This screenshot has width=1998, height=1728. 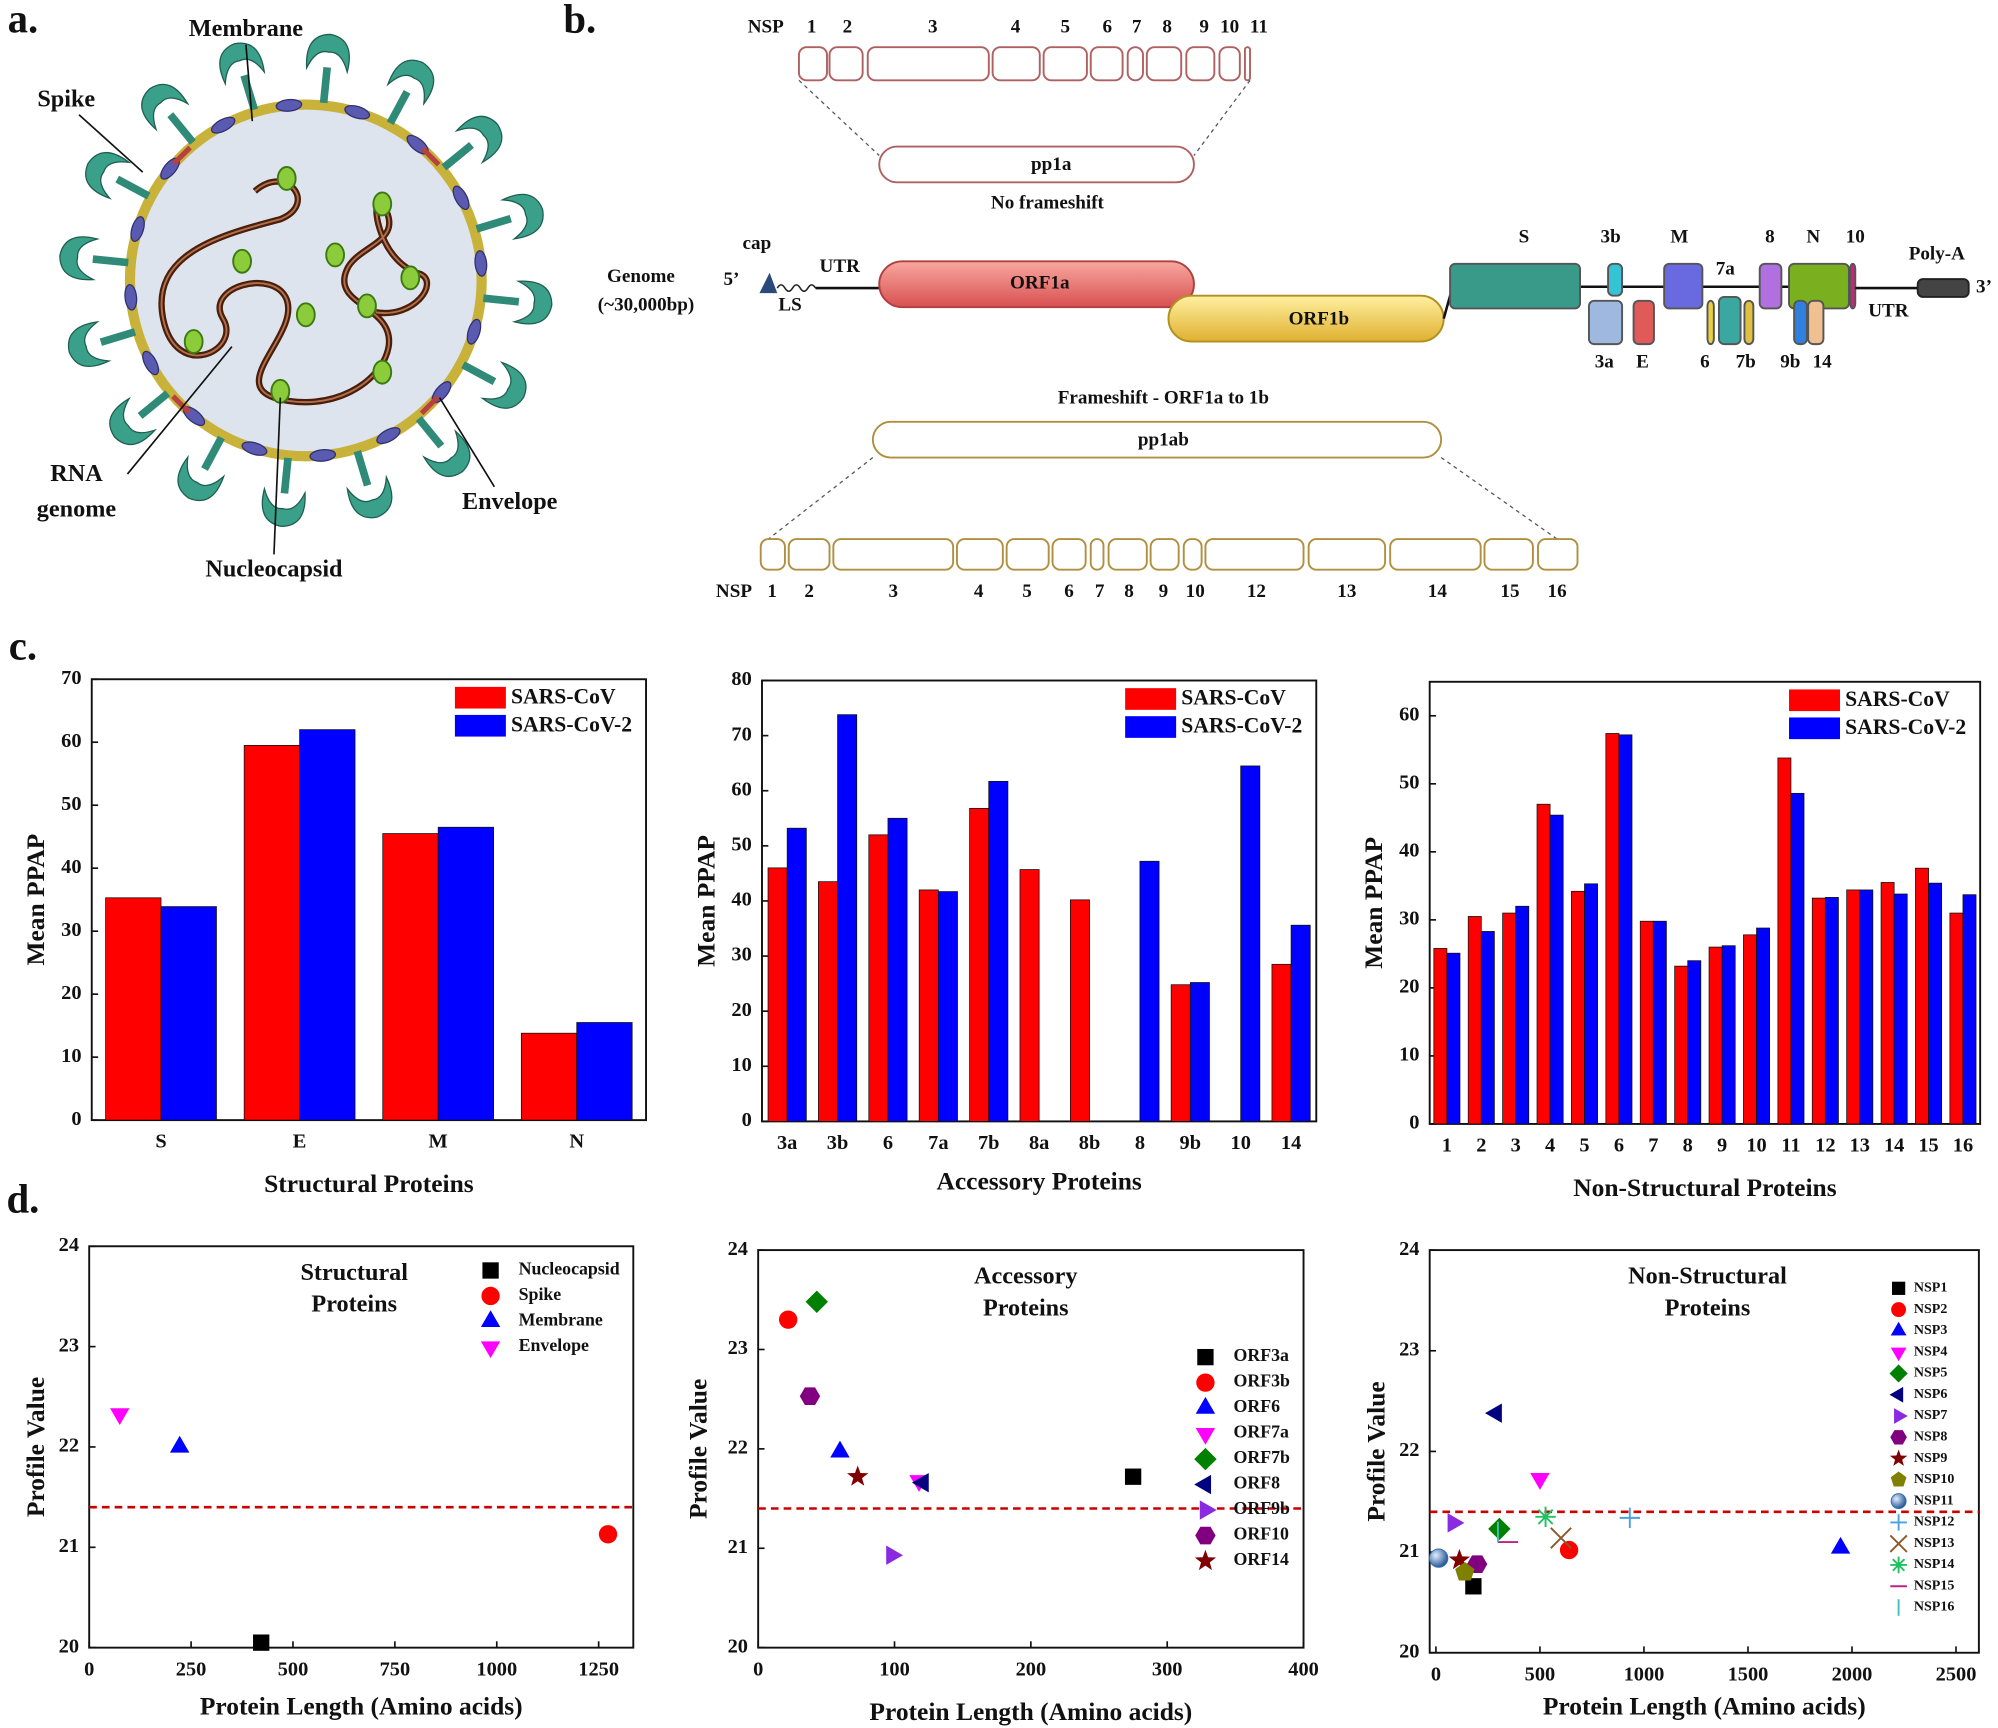 I want to click on label: 10, so click(x=1195, y=591).